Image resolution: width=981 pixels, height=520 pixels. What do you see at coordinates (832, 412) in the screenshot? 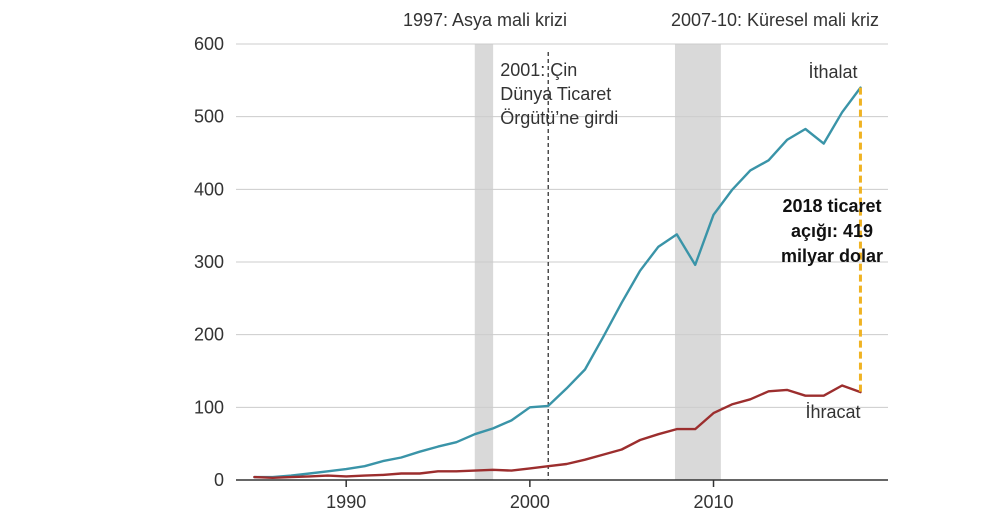
I see `exports-label: İhracat` at bounding box center [832, 412].